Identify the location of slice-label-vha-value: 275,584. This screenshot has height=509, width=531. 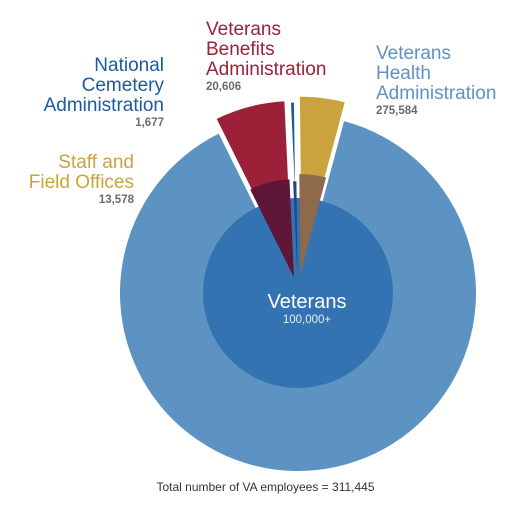
(397, 110).